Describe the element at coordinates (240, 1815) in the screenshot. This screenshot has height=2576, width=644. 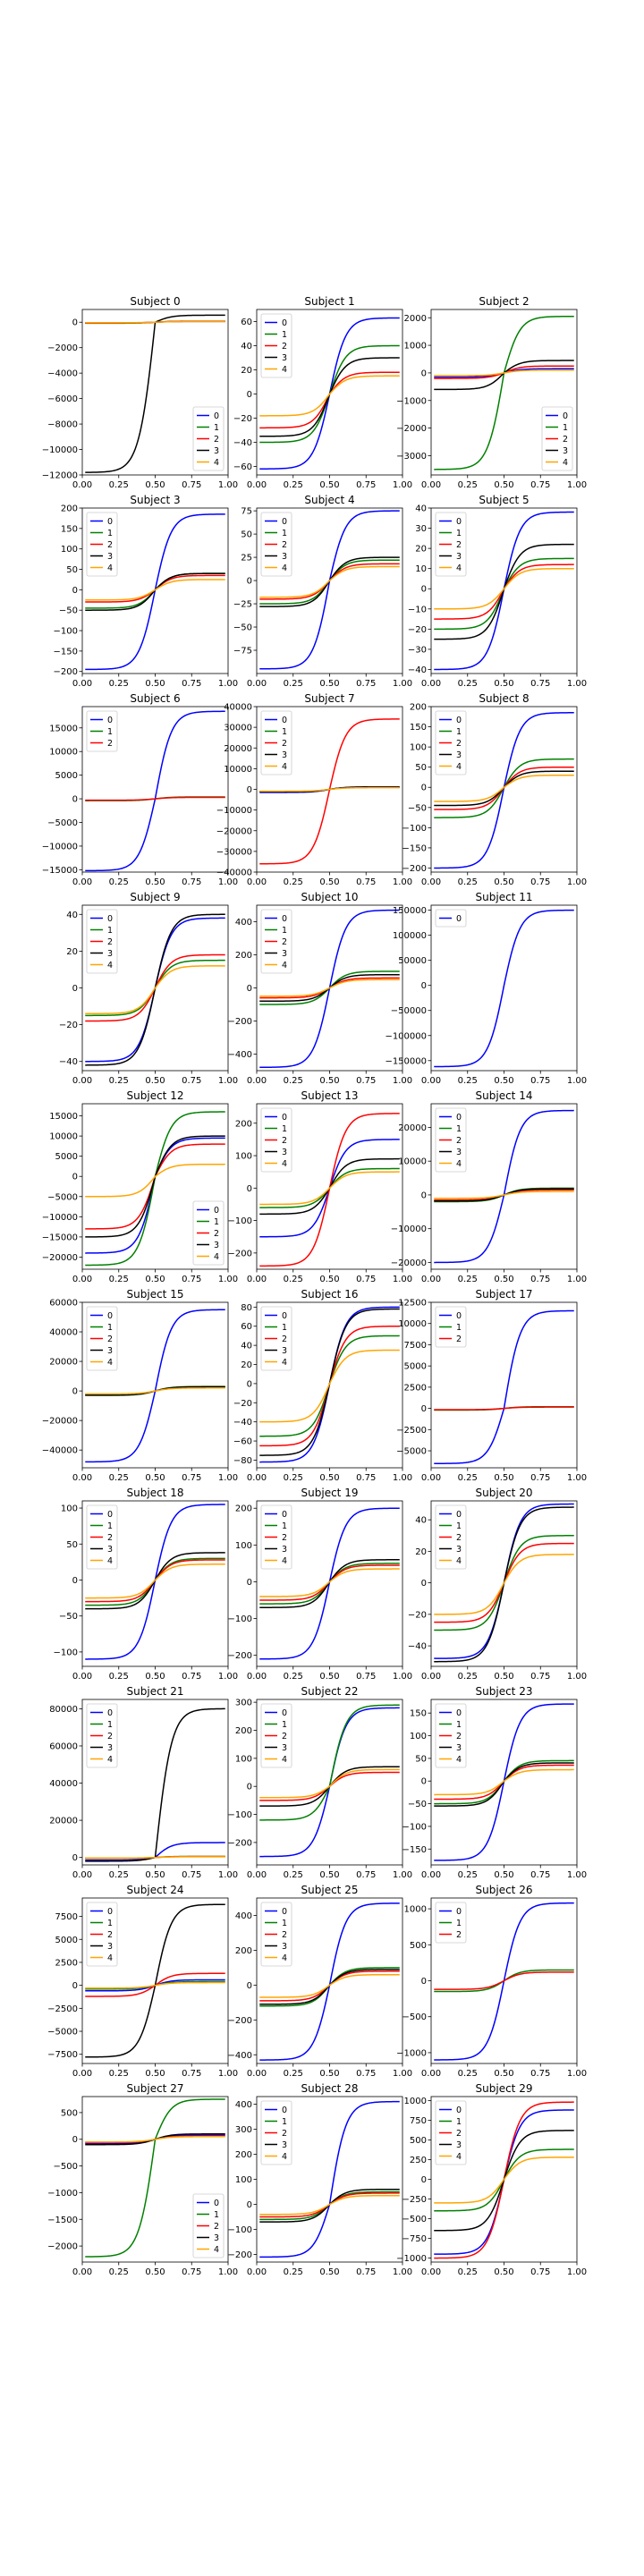
I see `y-tick-label: −100` at that location.